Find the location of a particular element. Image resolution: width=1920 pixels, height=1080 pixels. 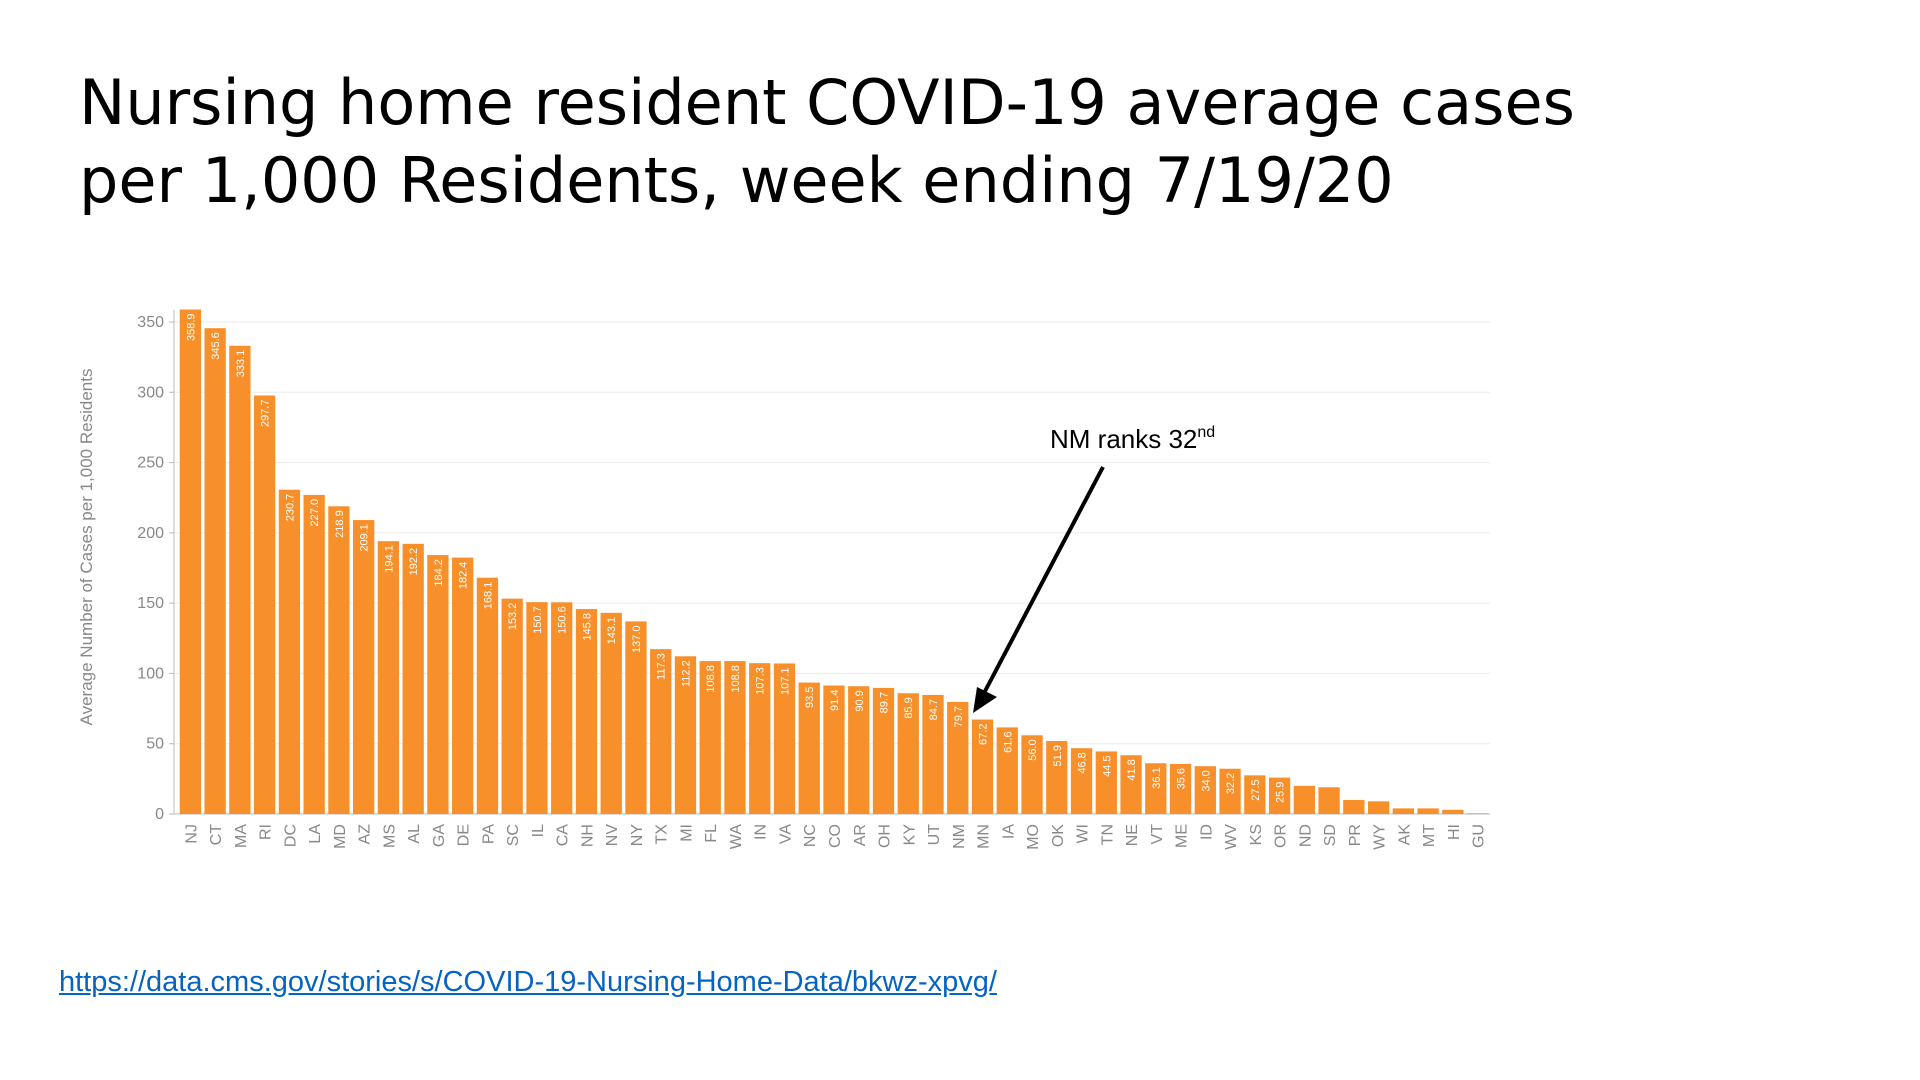

bar-gu is located at coordinates (1477, 813).